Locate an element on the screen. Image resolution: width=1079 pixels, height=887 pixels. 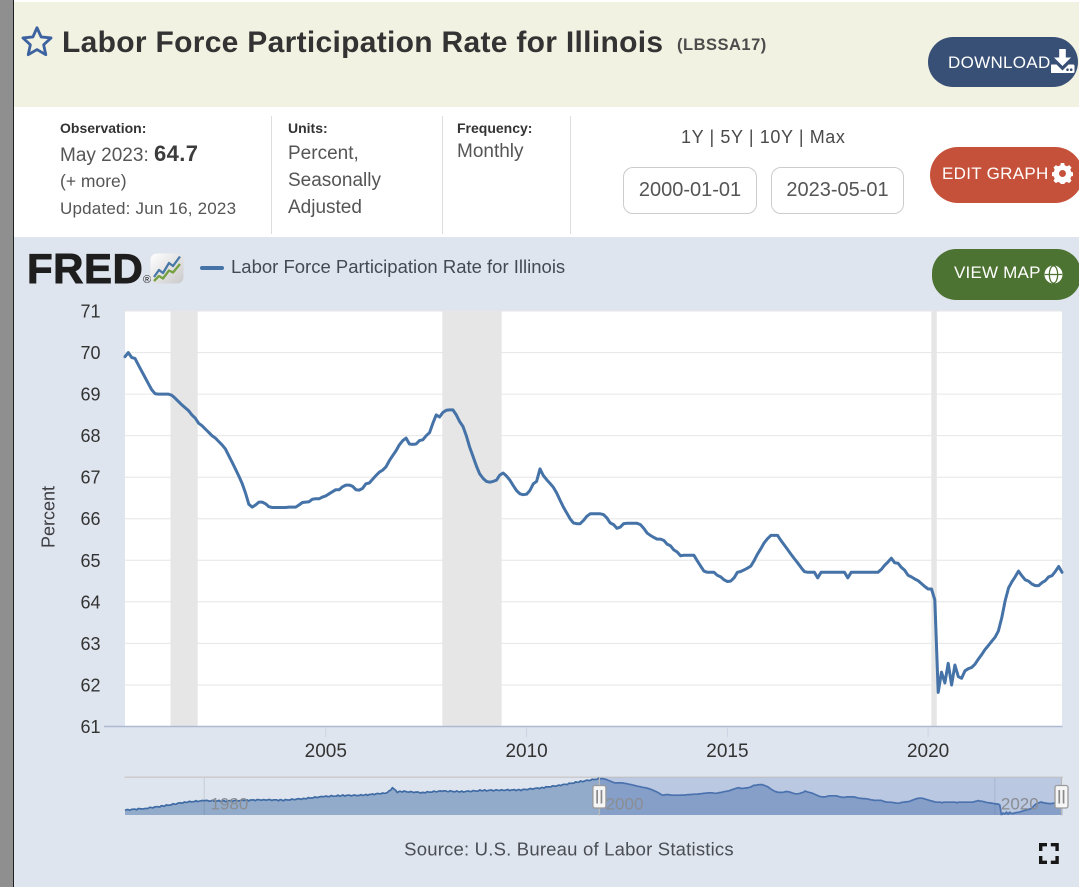
svg-text: 71 is located at coordinates (90, 312).